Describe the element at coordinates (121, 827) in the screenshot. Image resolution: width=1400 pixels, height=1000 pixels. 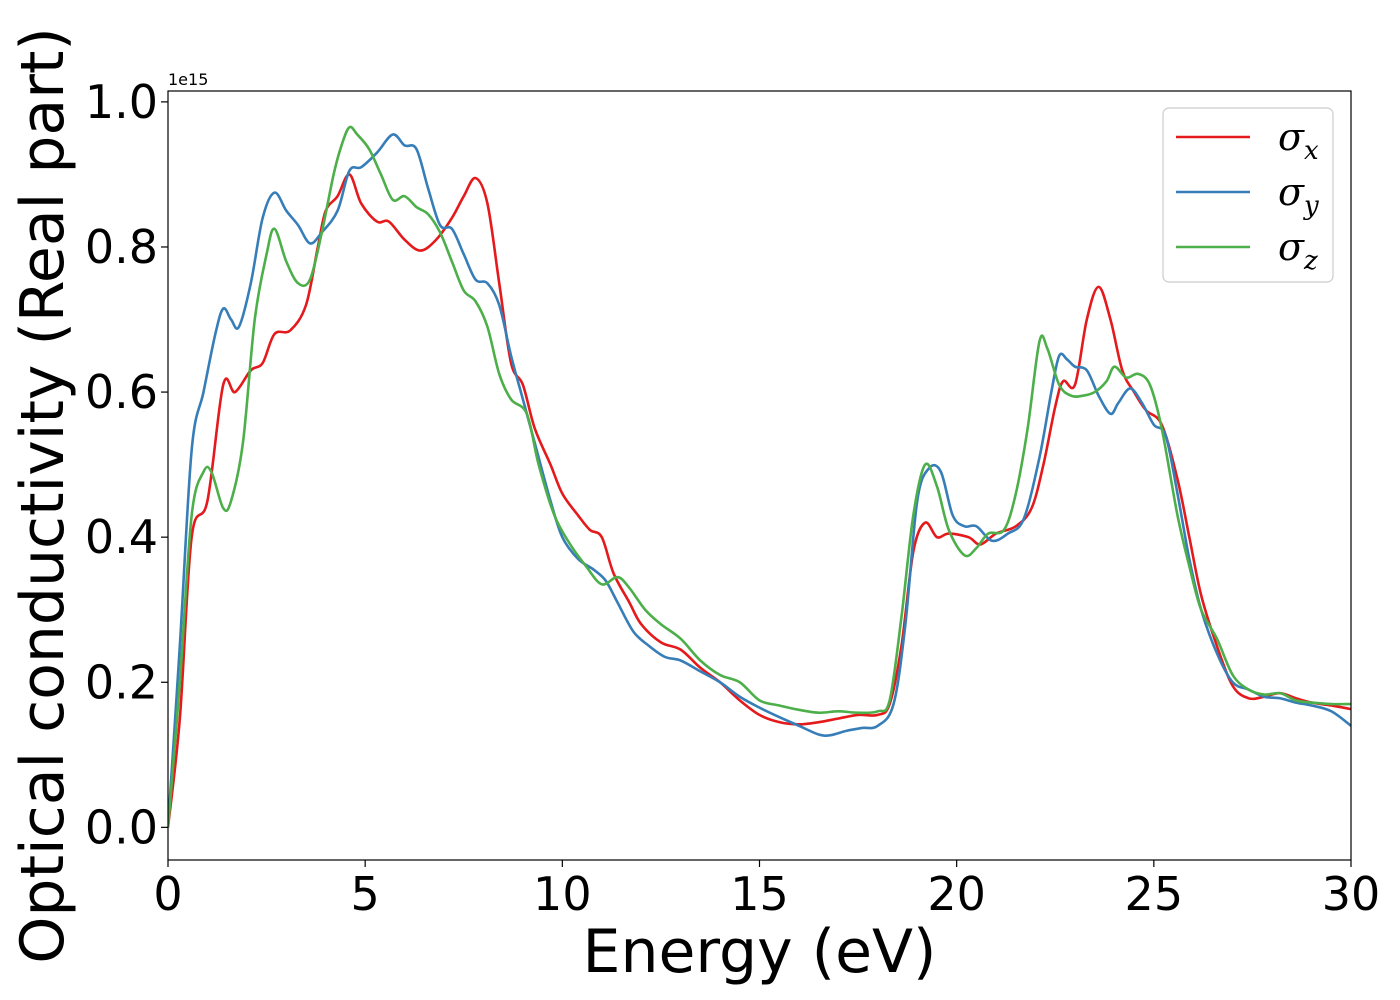
I see `y-tick-label: 0.0` at that location.